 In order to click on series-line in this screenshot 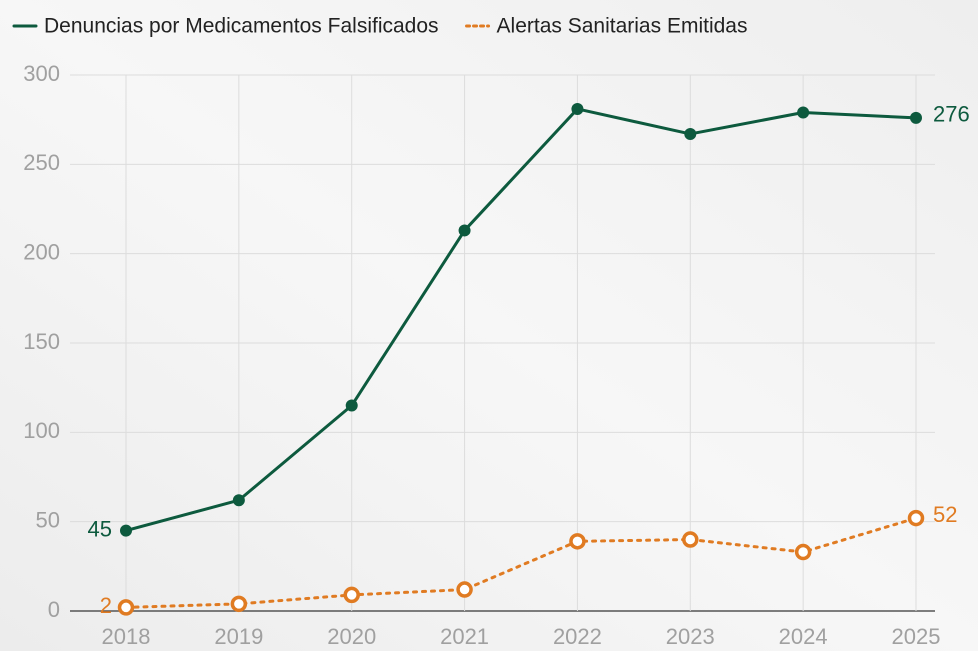, I will do `click(521, 562)`.